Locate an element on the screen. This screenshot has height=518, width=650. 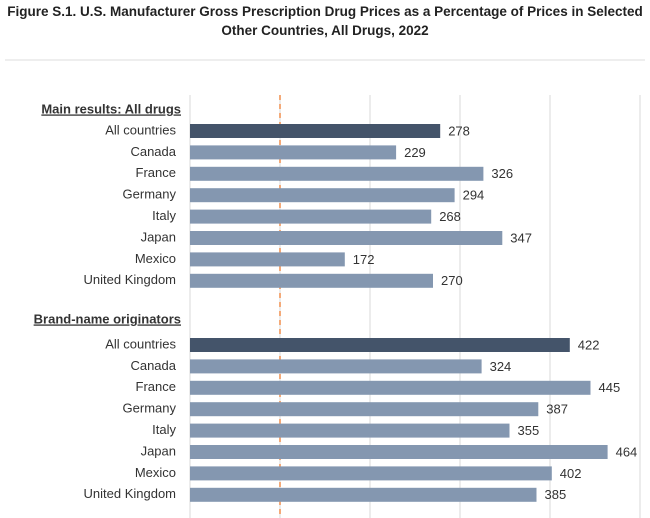
value-label: 402 is located at coordinates (571, 473).